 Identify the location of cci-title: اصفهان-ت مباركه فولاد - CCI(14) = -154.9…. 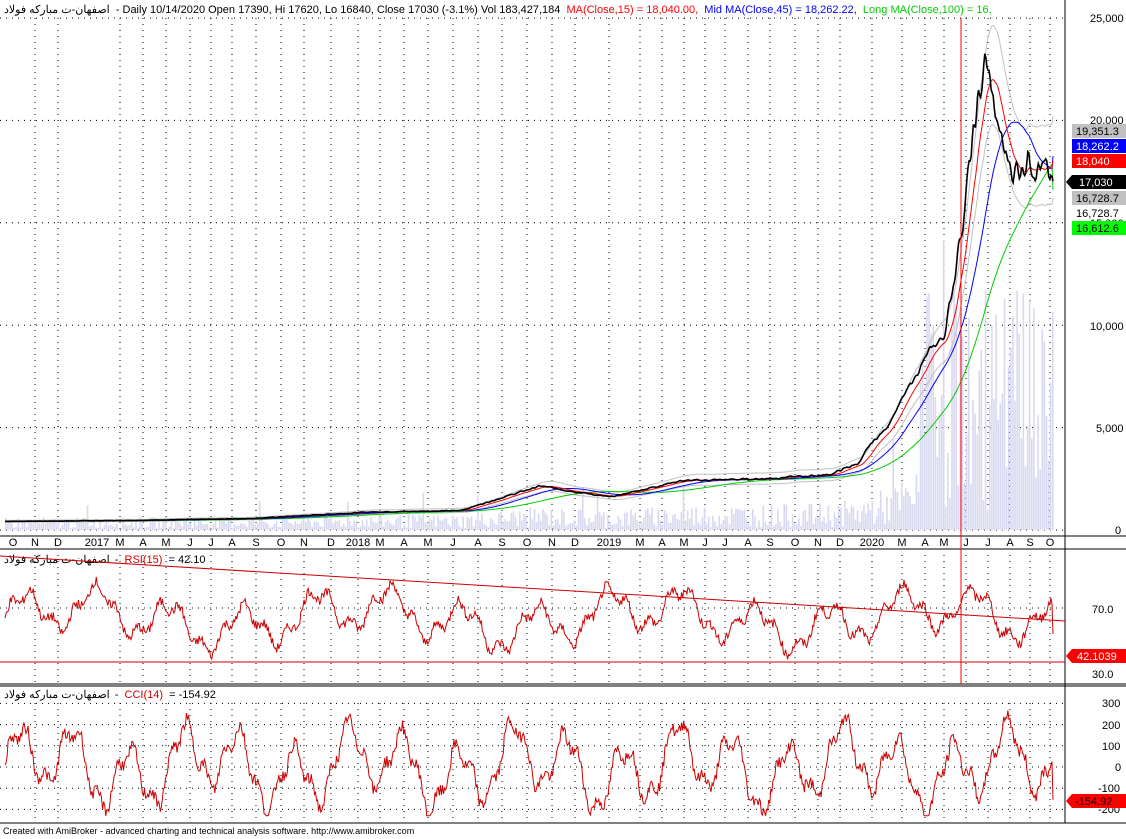
(110, 695).